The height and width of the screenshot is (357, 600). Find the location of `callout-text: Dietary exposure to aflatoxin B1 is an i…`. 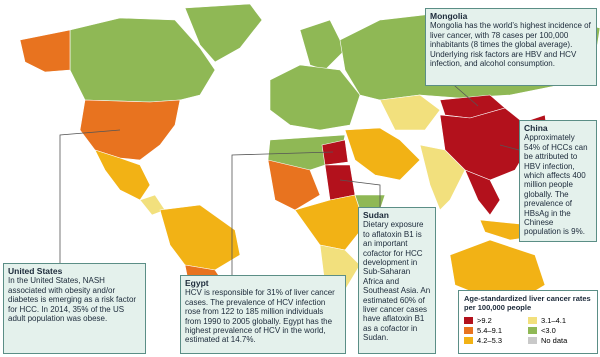

callout-text: Dietary exposure to aflatoxin B1 is an i… is located at coordinates (397, 281).